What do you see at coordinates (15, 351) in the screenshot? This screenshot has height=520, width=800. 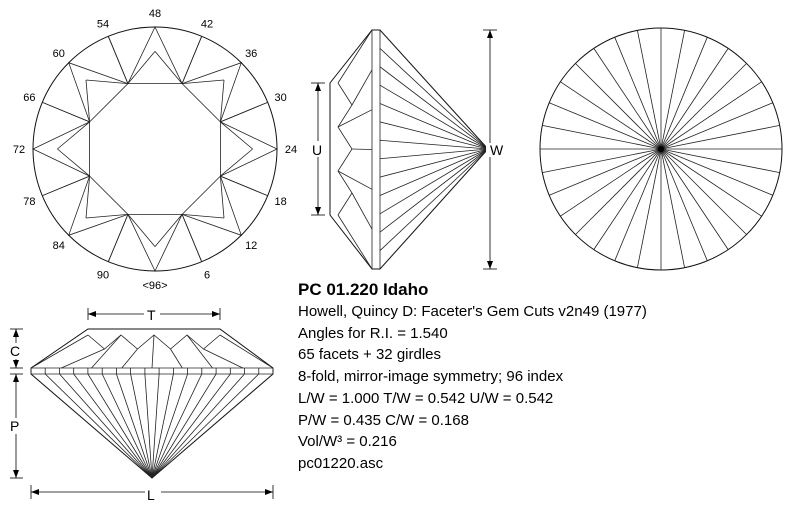 I see `c-label: C` at bounding box center [15, 351].